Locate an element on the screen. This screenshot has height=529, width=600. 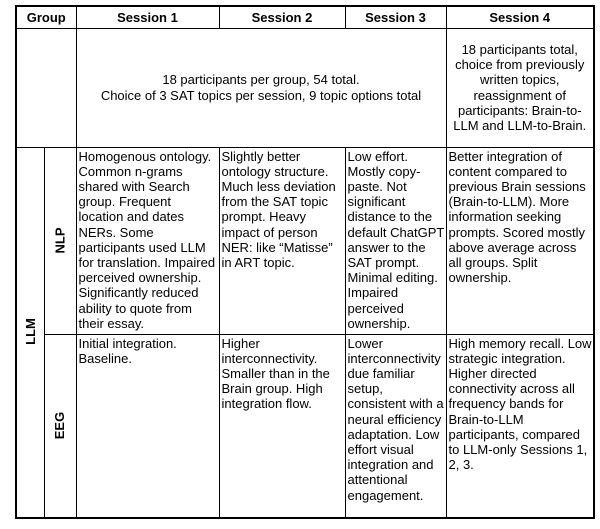
column-header-group: Group is located at coordinates (46, 17).